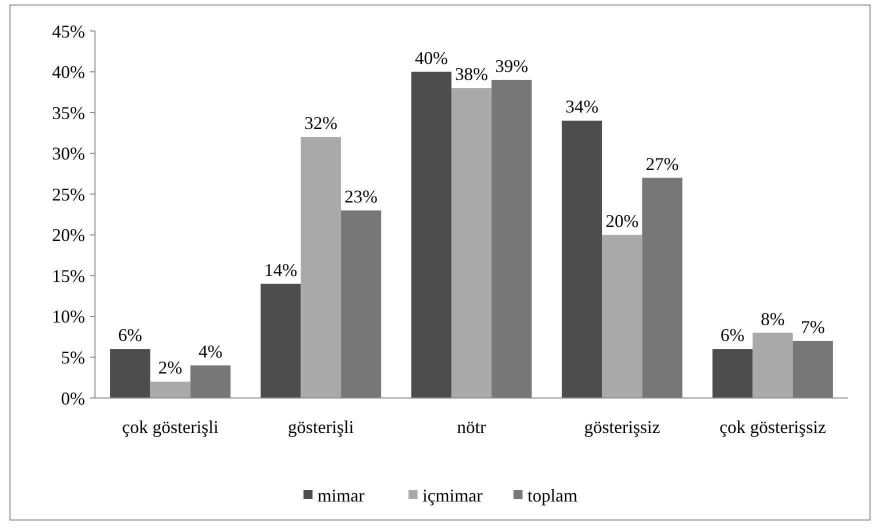  What do you see at coordinates (68, 72) in the screenshot?
I see `y-tick-label: 40%` at bounding box center [68, 72].